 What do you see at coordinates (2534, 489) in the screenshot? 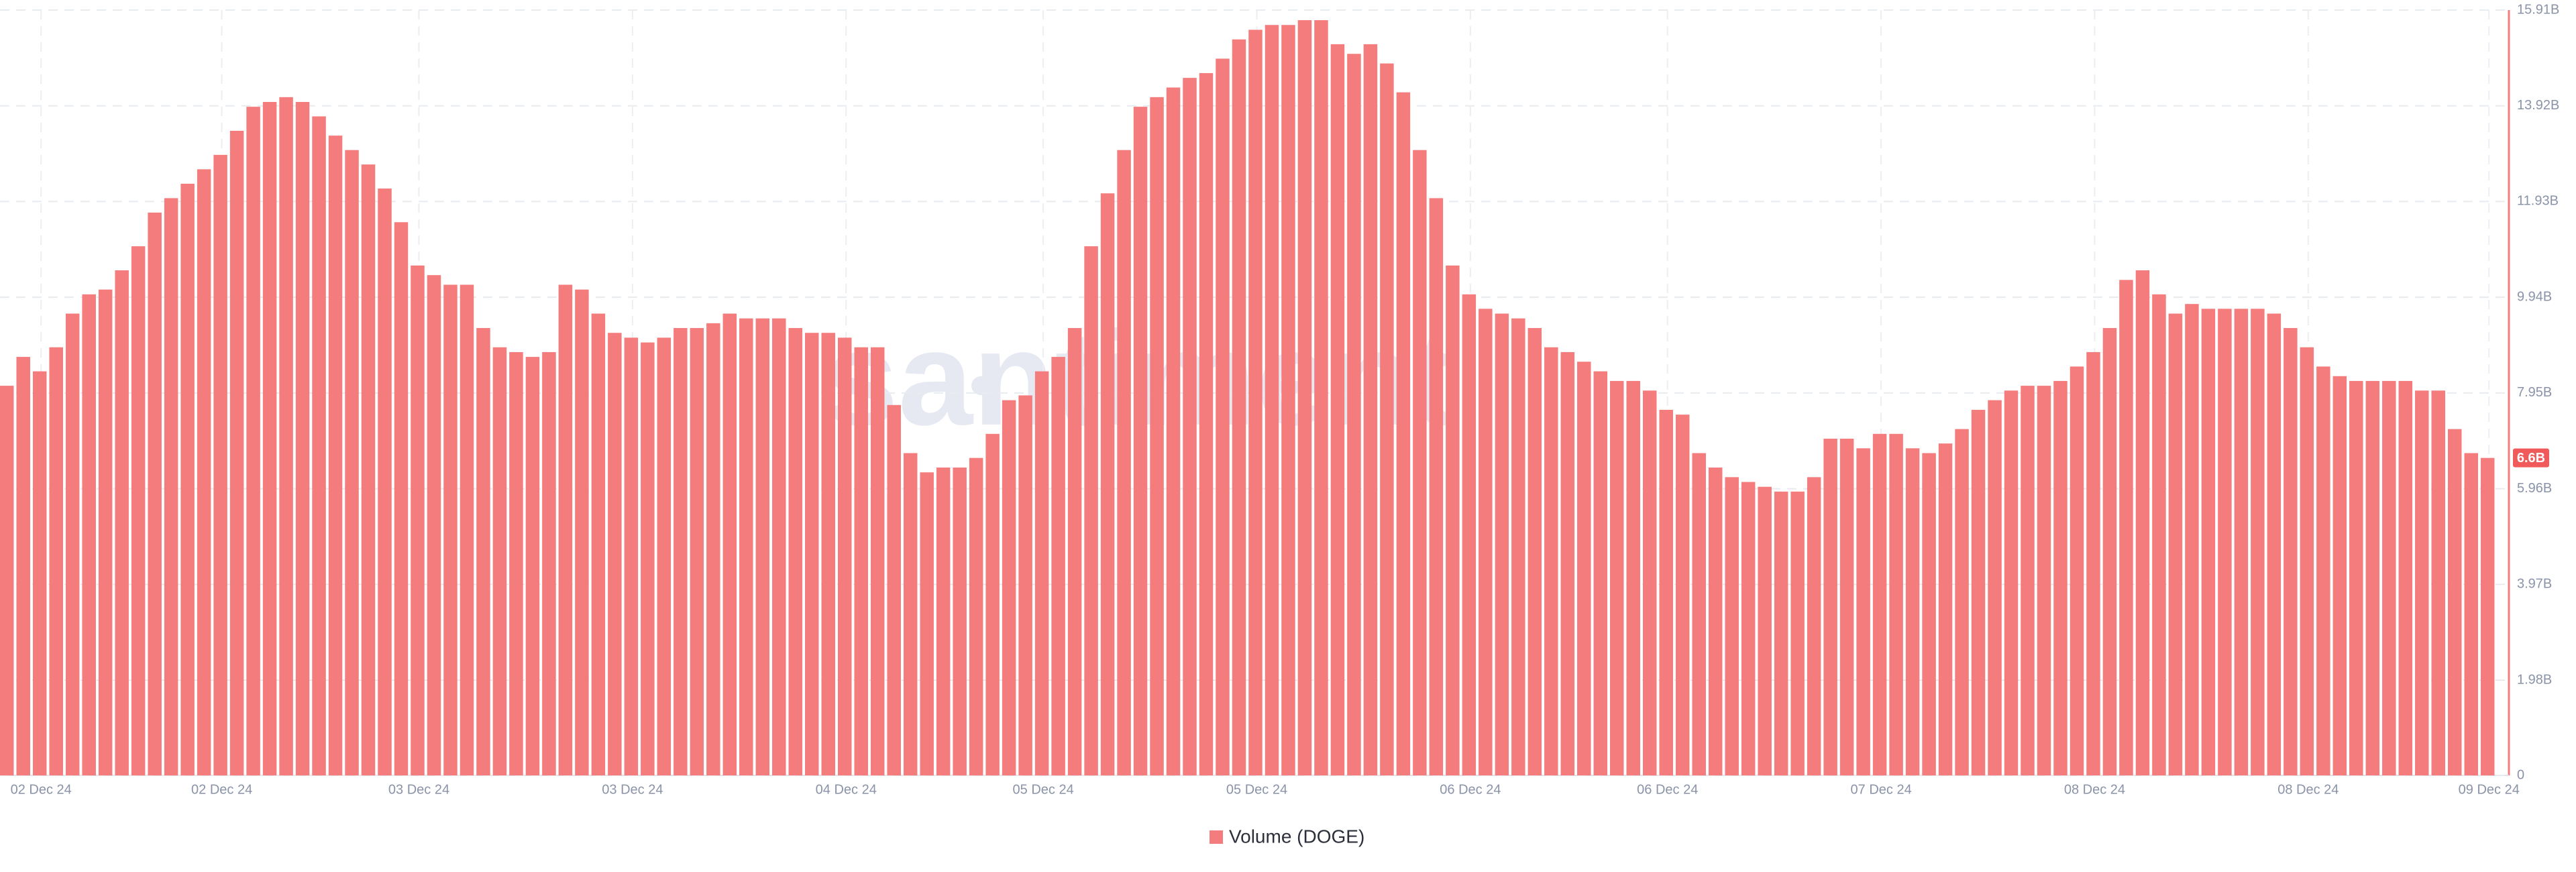
I see `y-tick-label: 5.96B` at bounding box center [2534, 489].